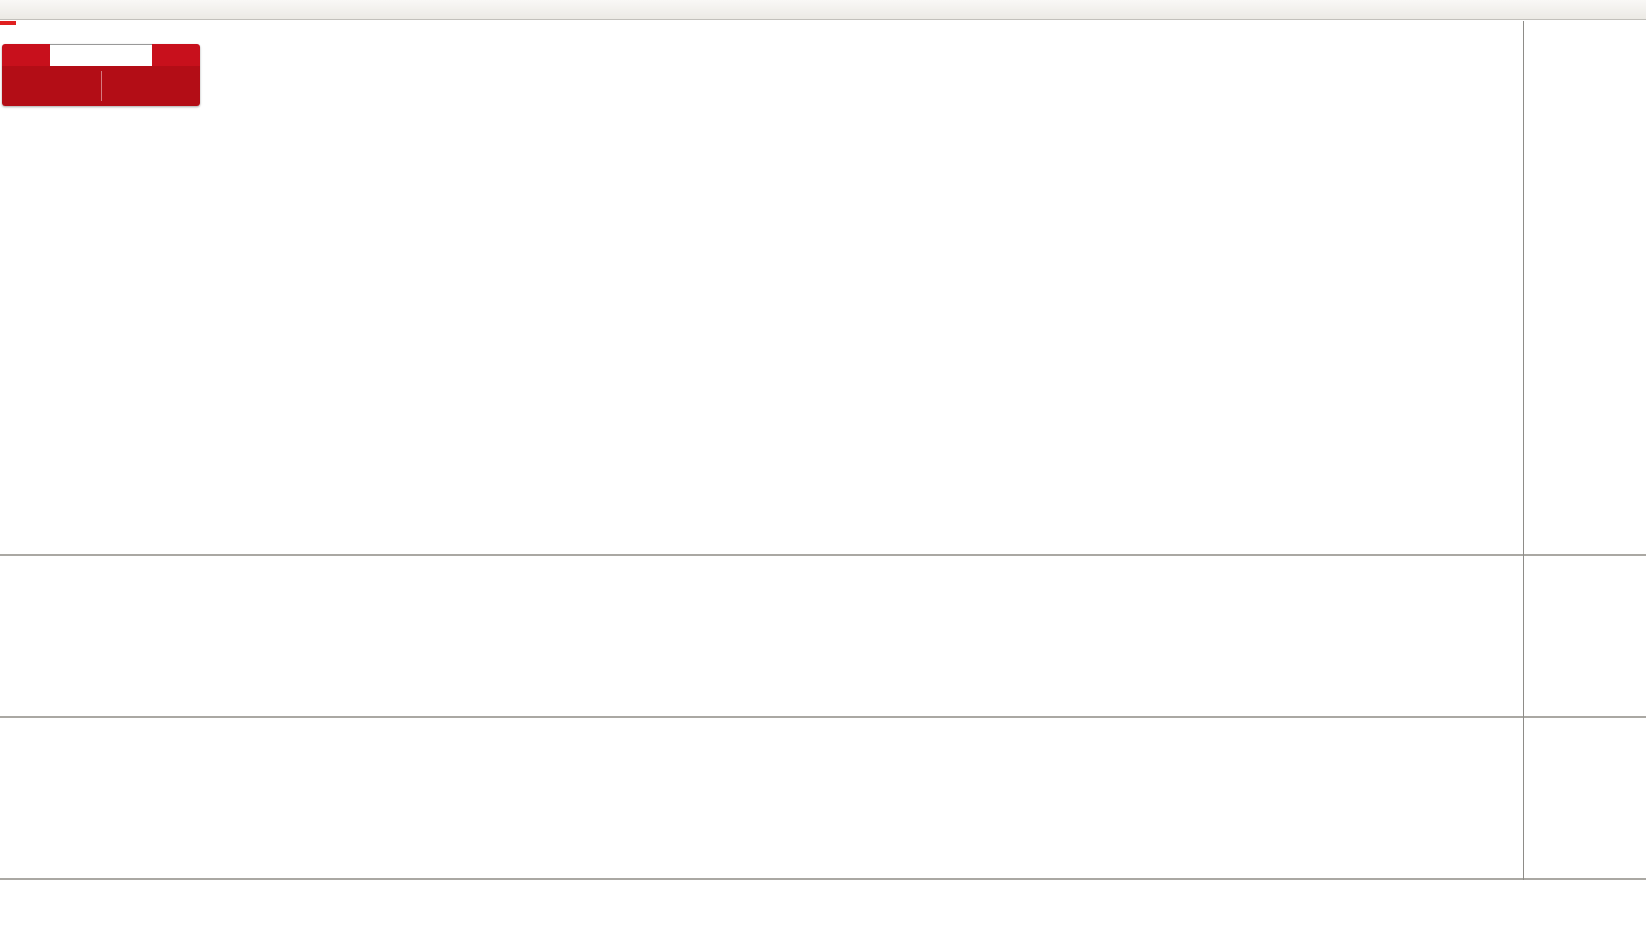 This screenshot has width=1646, height=944. Describe the element at coordinates (823, 10) in the screenshot. I see `toolbar` at that location.